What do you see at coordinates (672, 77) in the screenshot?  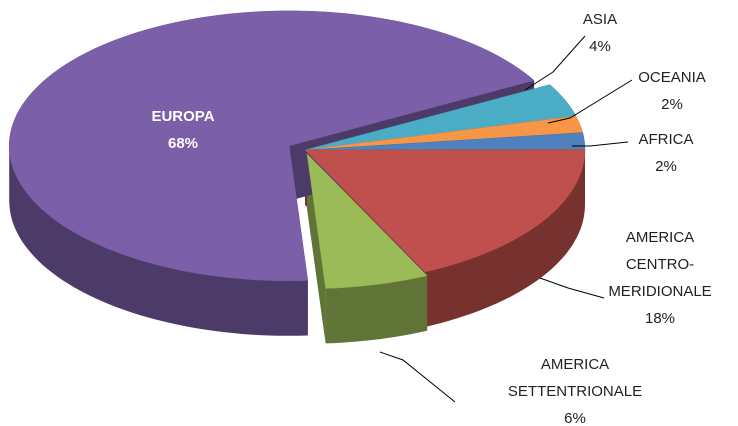 I see `category-label: OCEANIA` at bounding box center [672, 77].